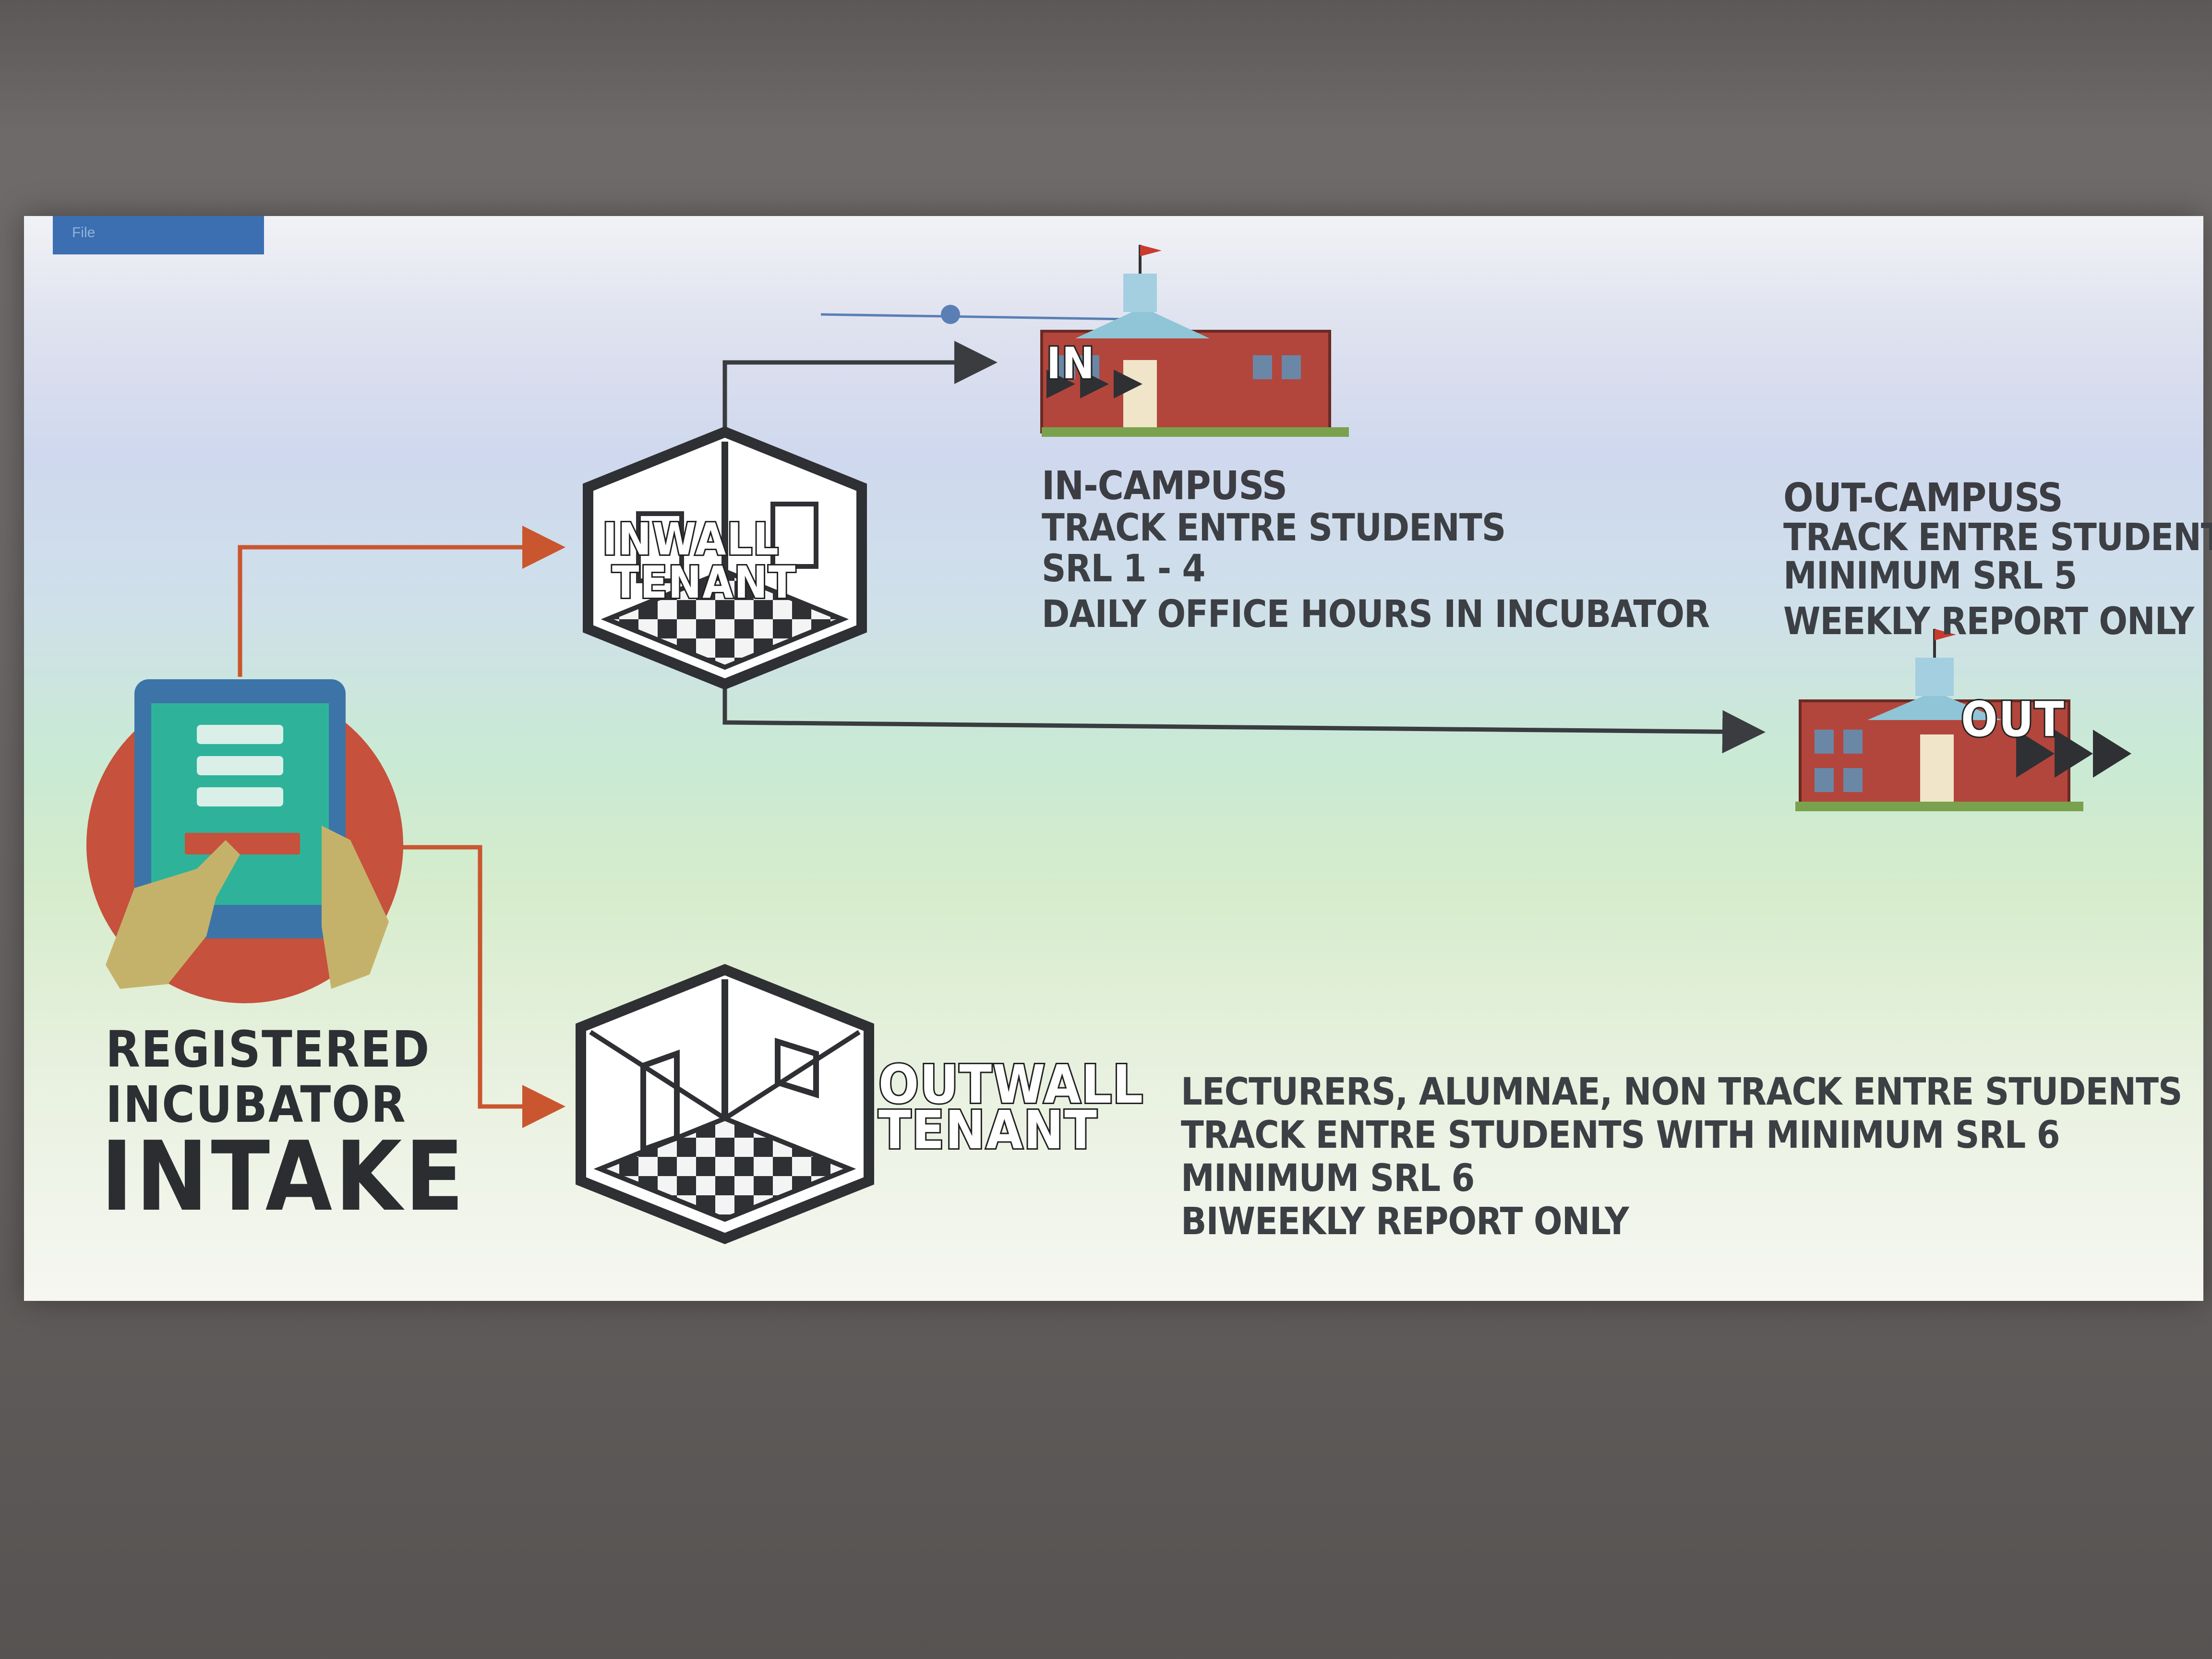 The image size is (2212, 1659). Describe the element at coordinates (244, 841) in the screenshot. I see `tablet-intake-icon` at that location.